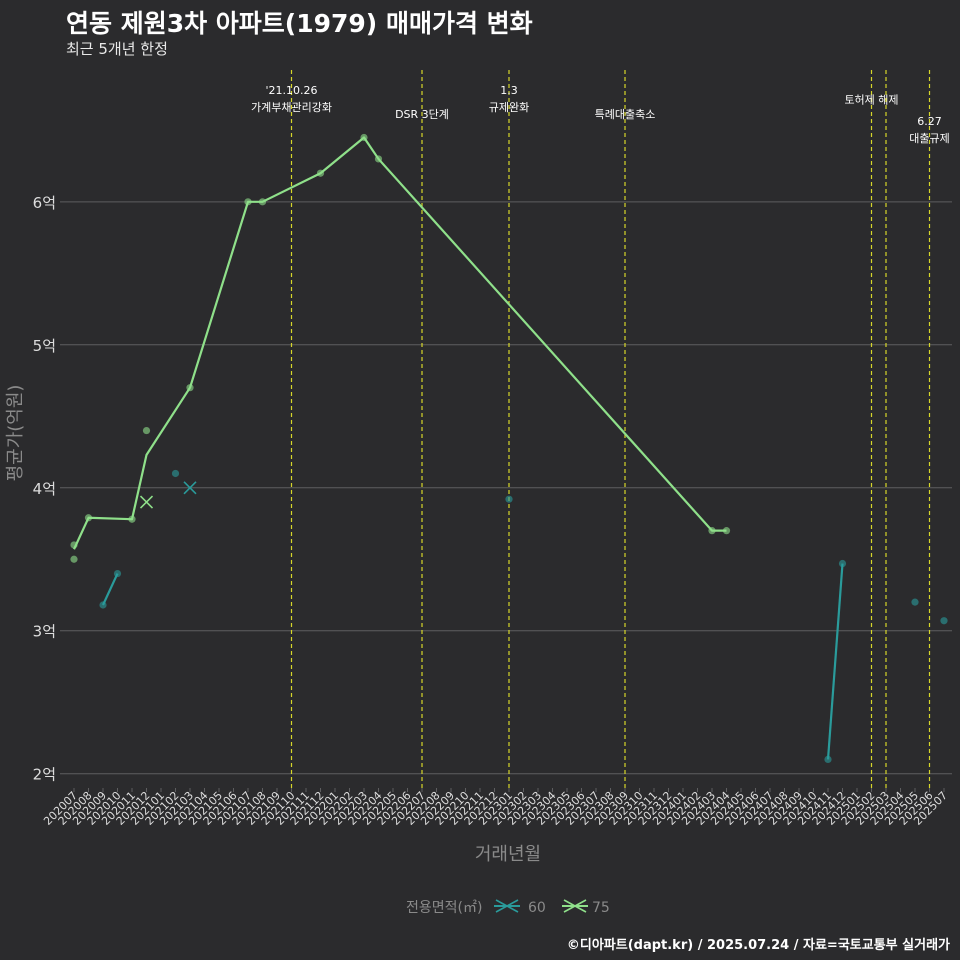 This screenshot has width=960, height=960. What do you see at coordinates (509, 107) in the screenshot?
I see `policy-event-label: 규제완화` at bounding box center [509, 107].